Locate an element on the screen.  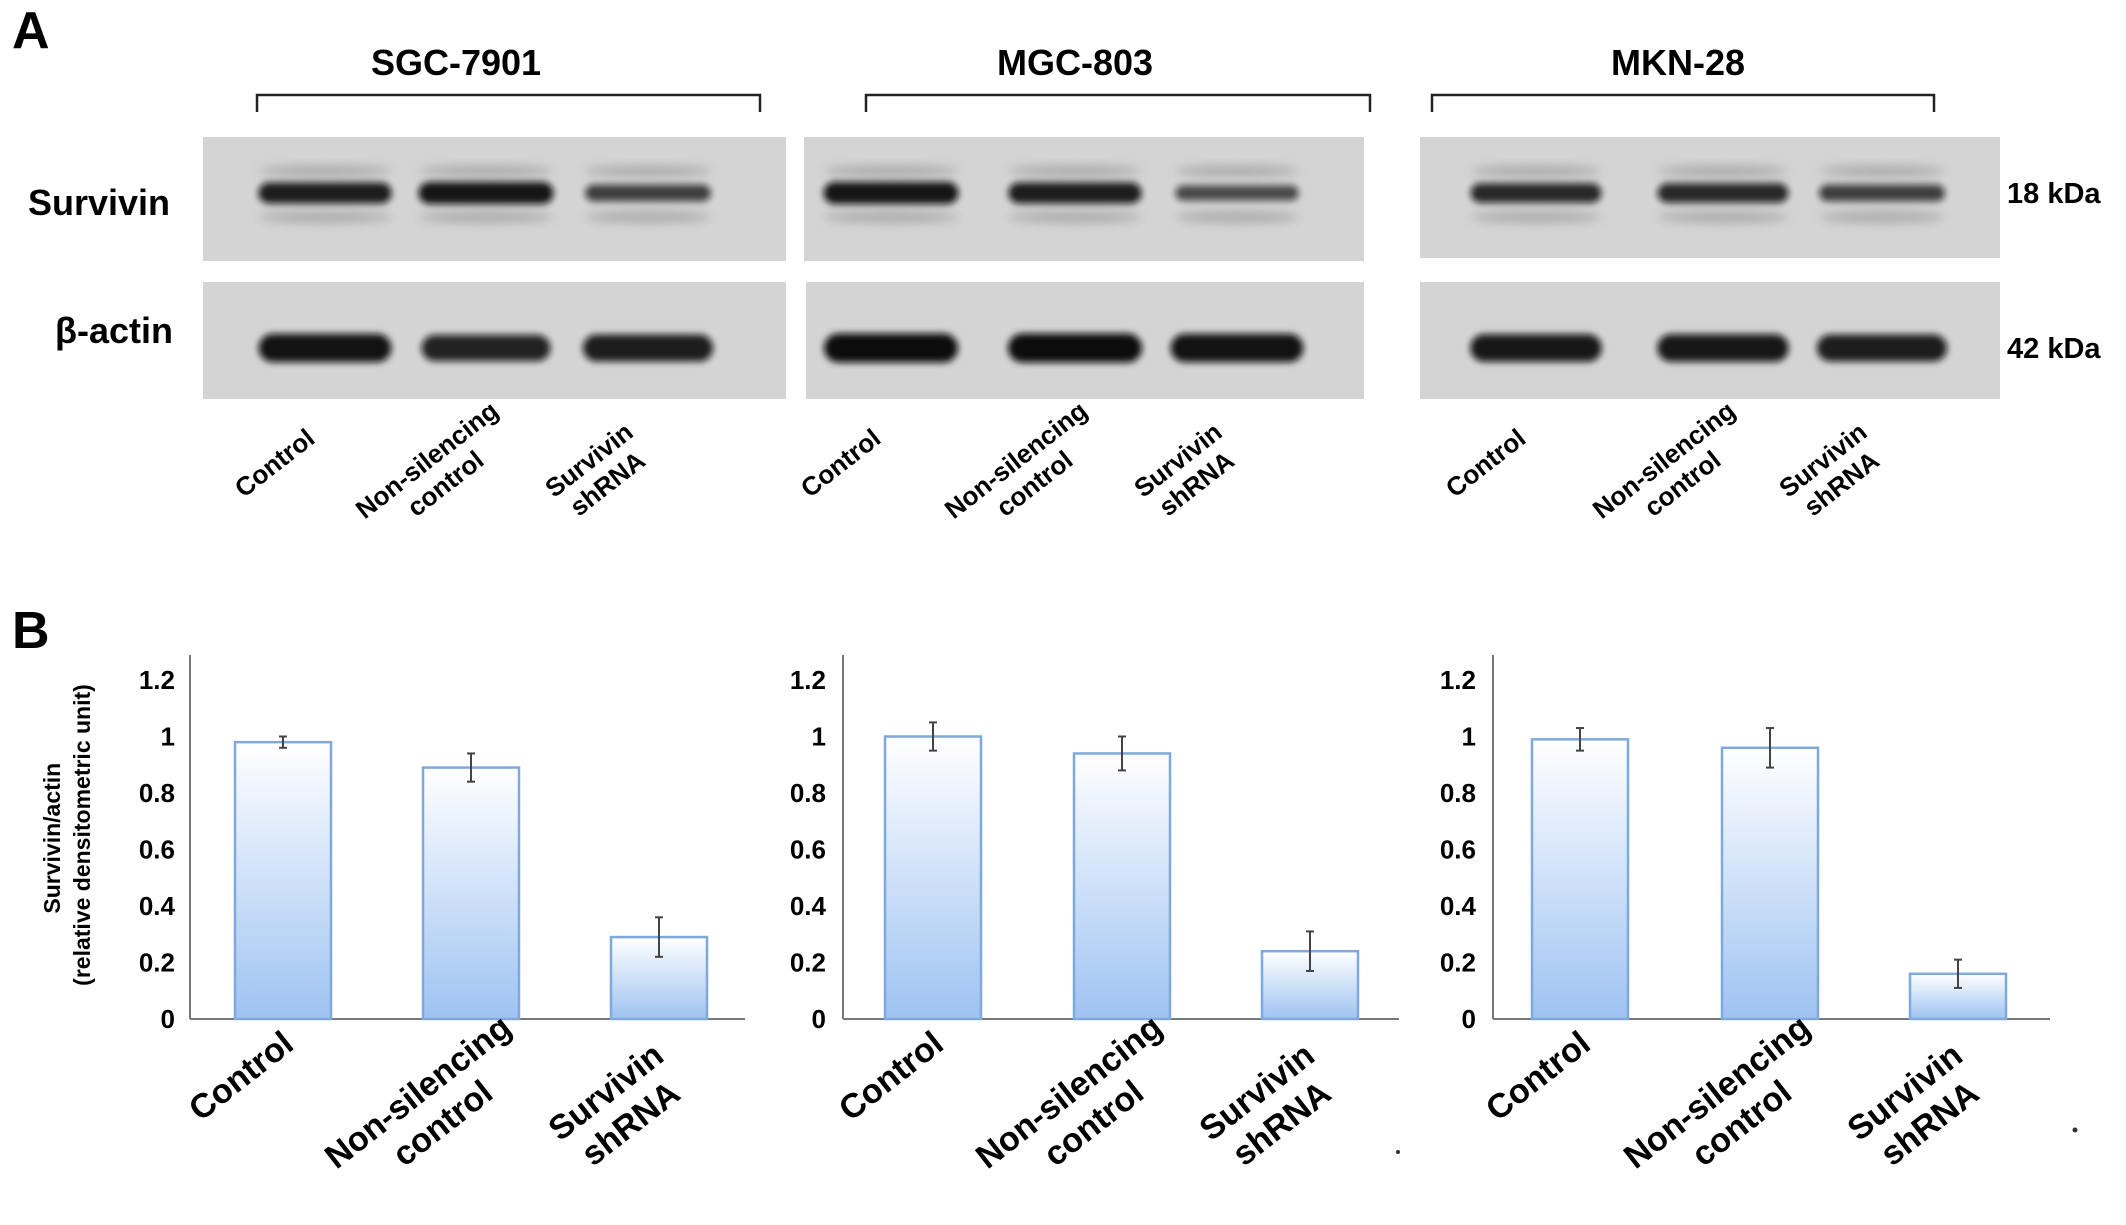
cell-line-title-mgc803: MGC-803 is located at coordinates (1075, 62).